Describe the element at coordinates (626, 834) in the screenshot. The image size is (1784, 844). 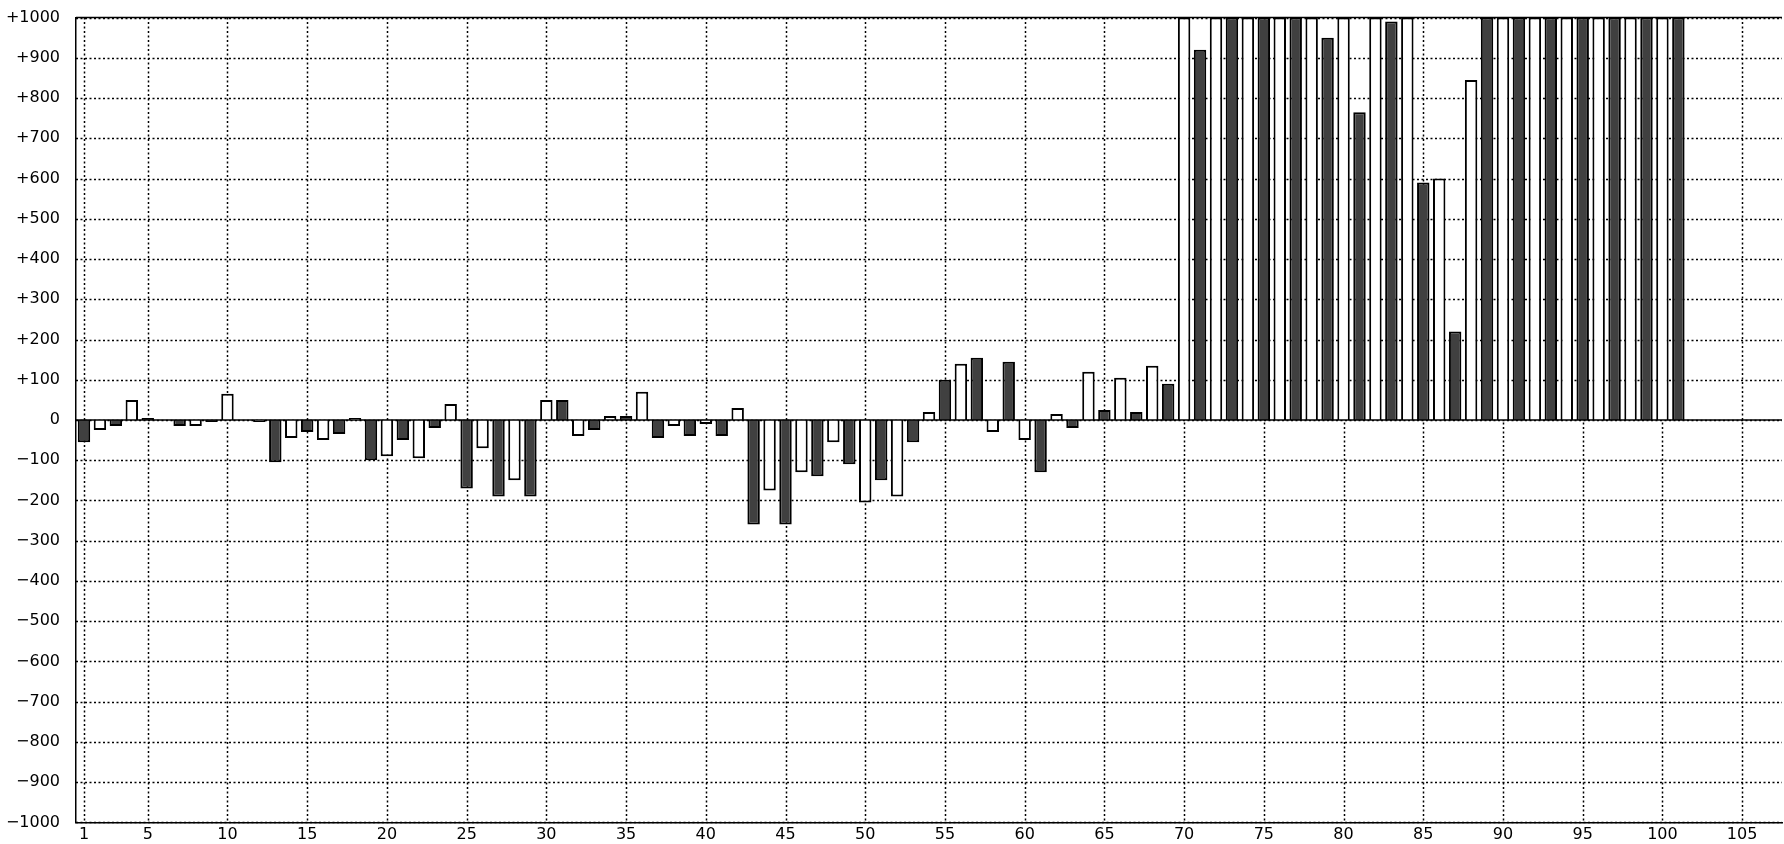
I see `x-tick-label: 35` at that location.